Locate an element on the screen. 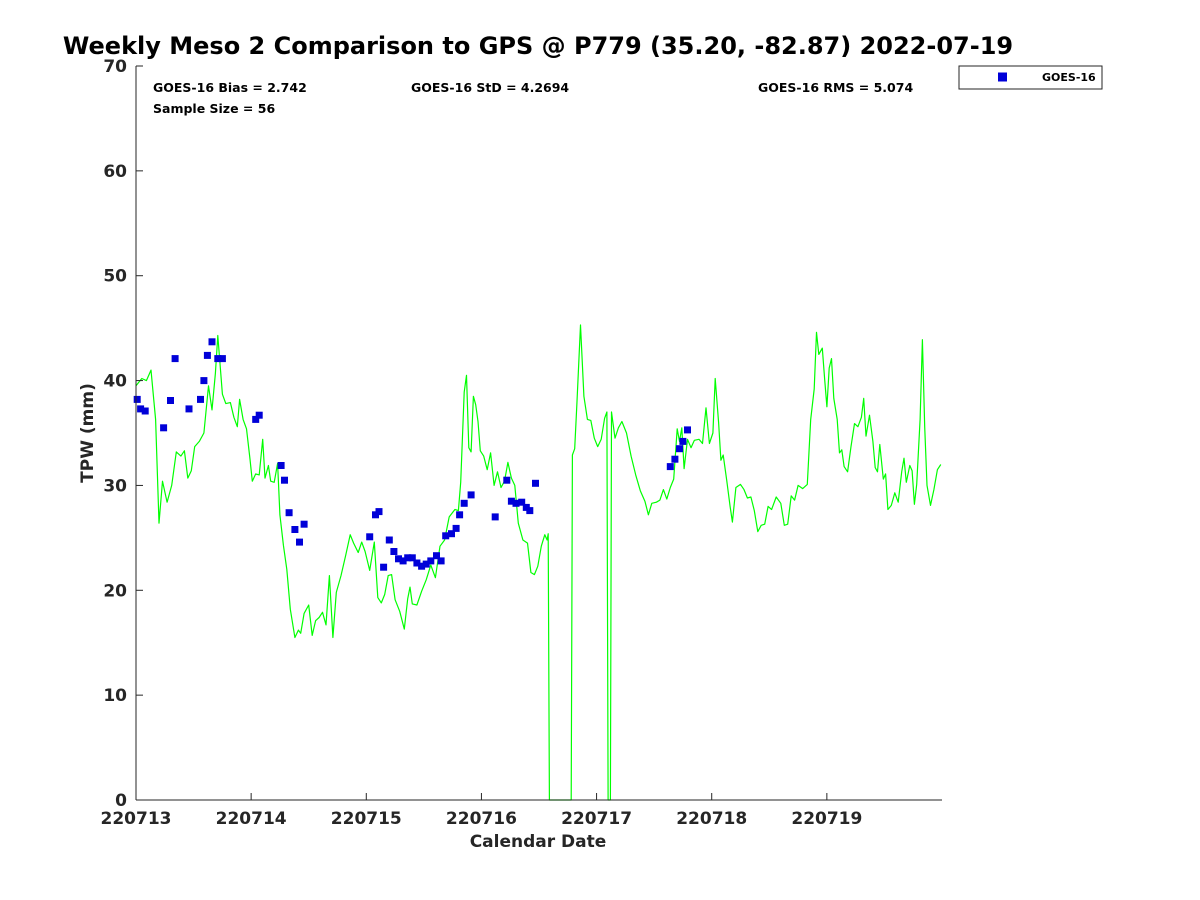 The image size is (1200, 900). y-tick-label: 0 is located at coordinates (121, 801).